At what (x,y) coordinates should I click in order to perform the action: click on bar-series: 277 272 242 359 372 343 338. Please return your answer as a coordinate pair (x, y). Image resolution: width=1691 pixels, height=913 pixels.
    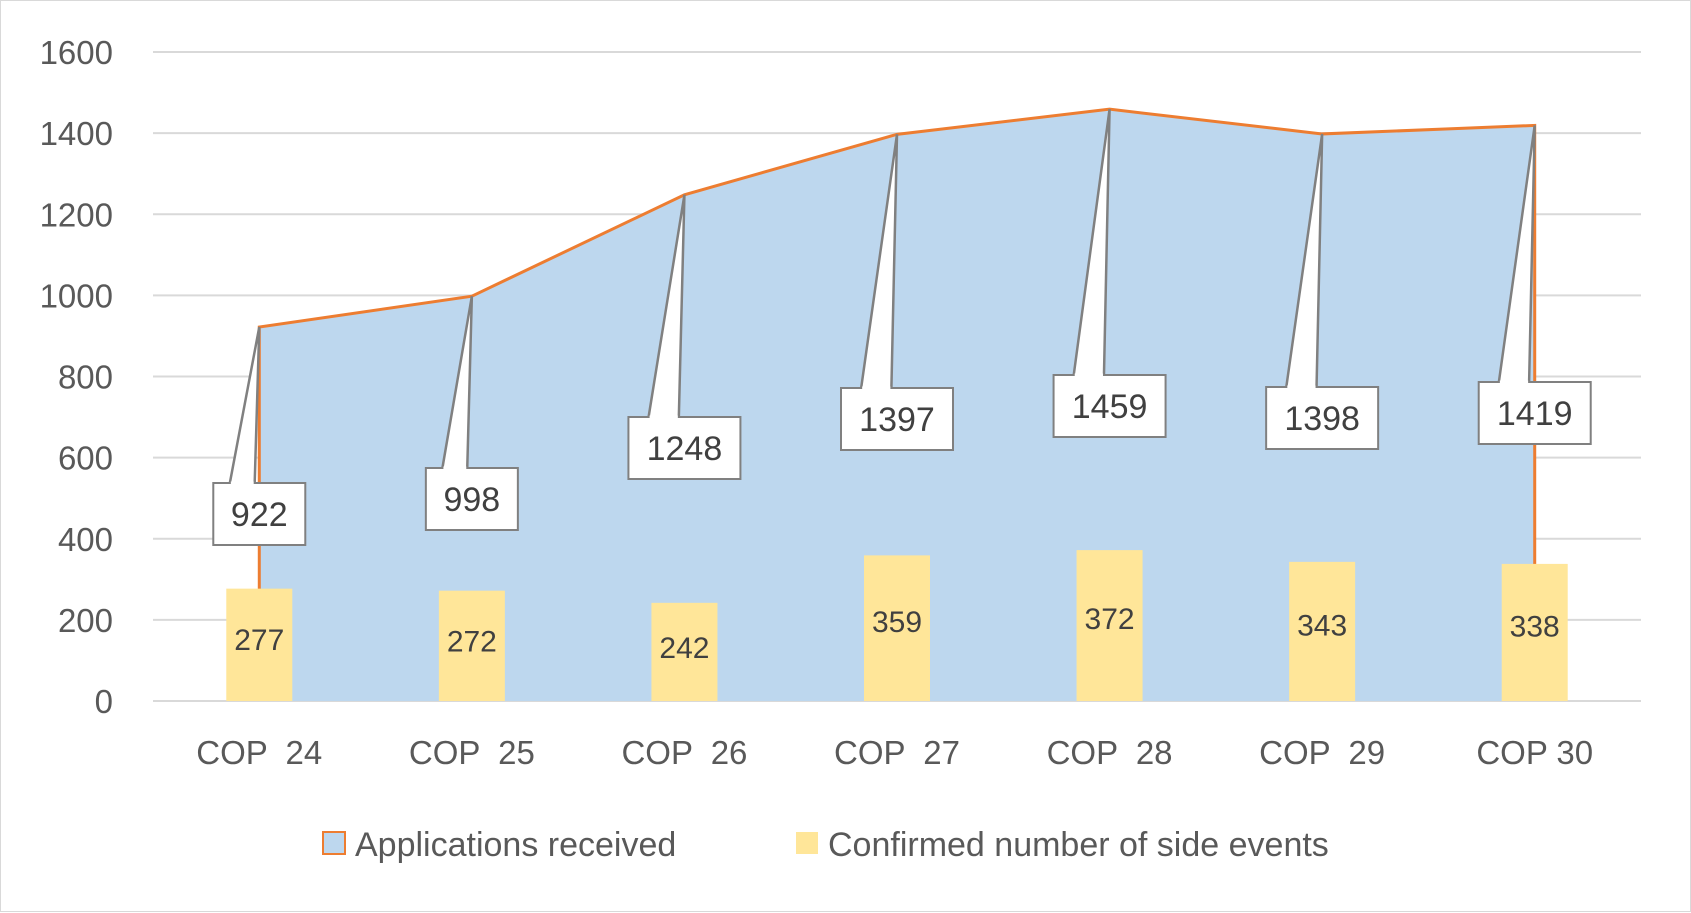
    Looking at the image, I should click on (897, 625).